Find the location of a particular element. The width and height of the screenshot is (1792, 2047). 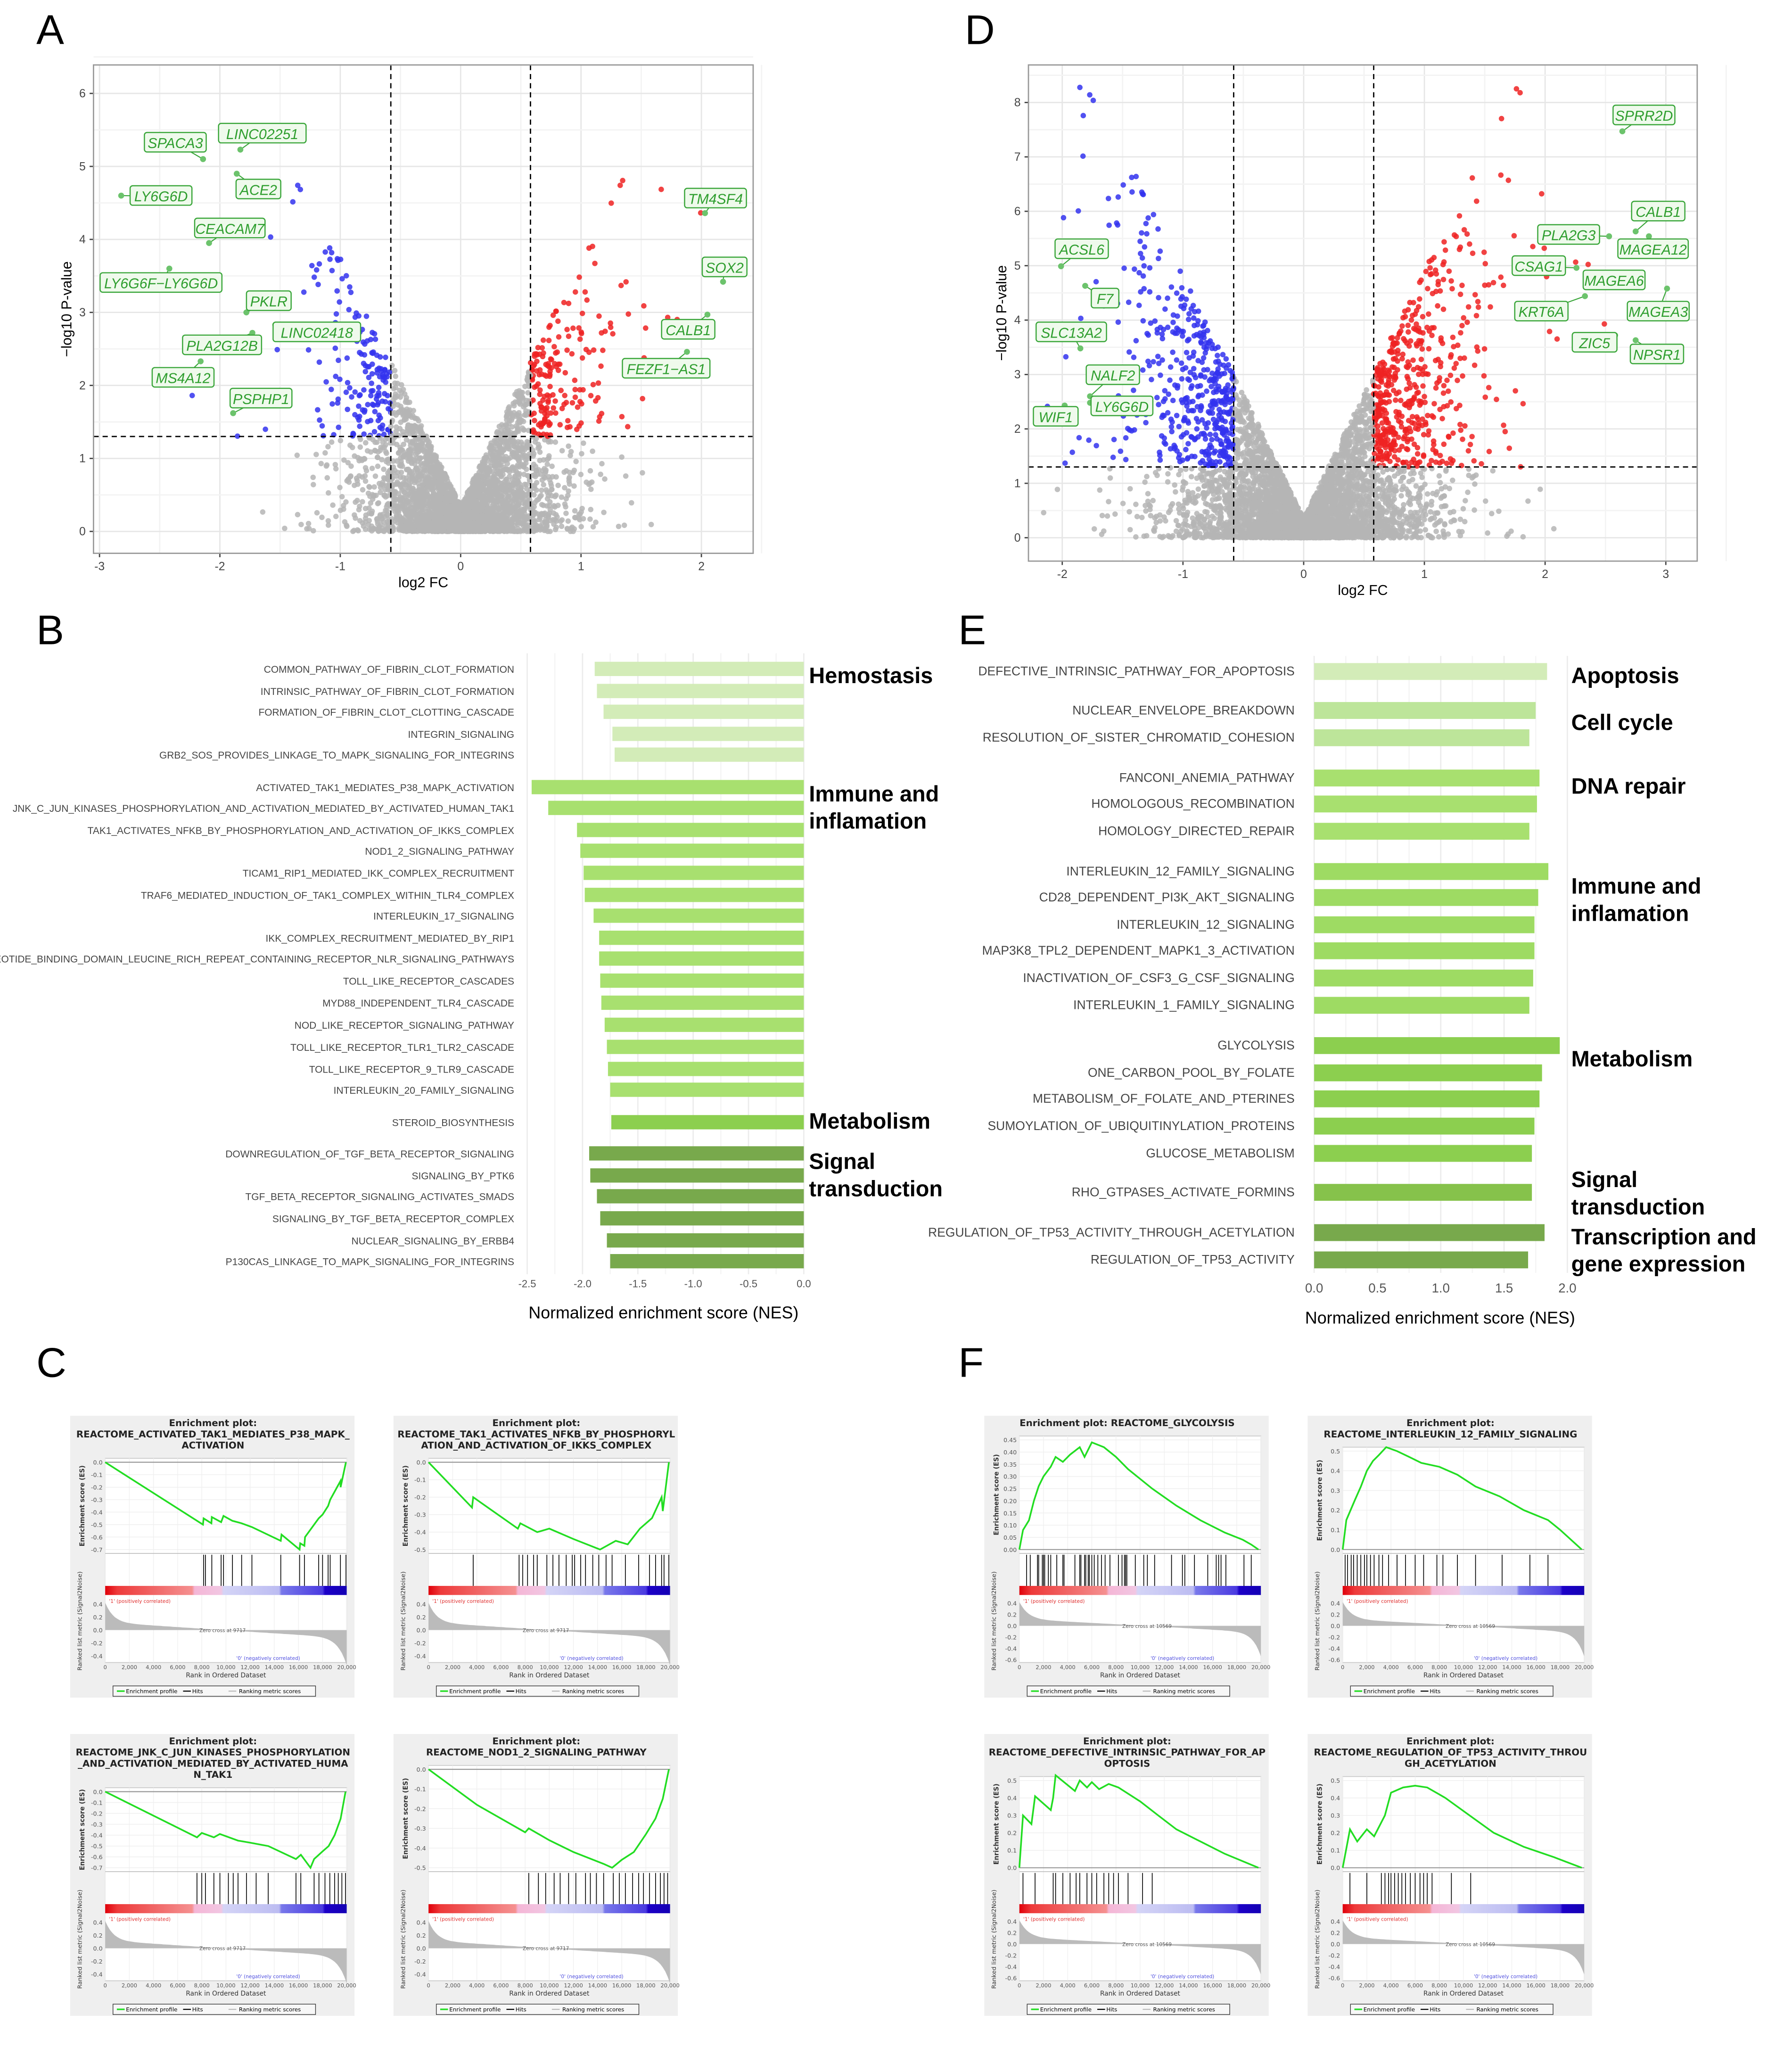

panel-letter-c: C is located at coordinates (51, 1363).